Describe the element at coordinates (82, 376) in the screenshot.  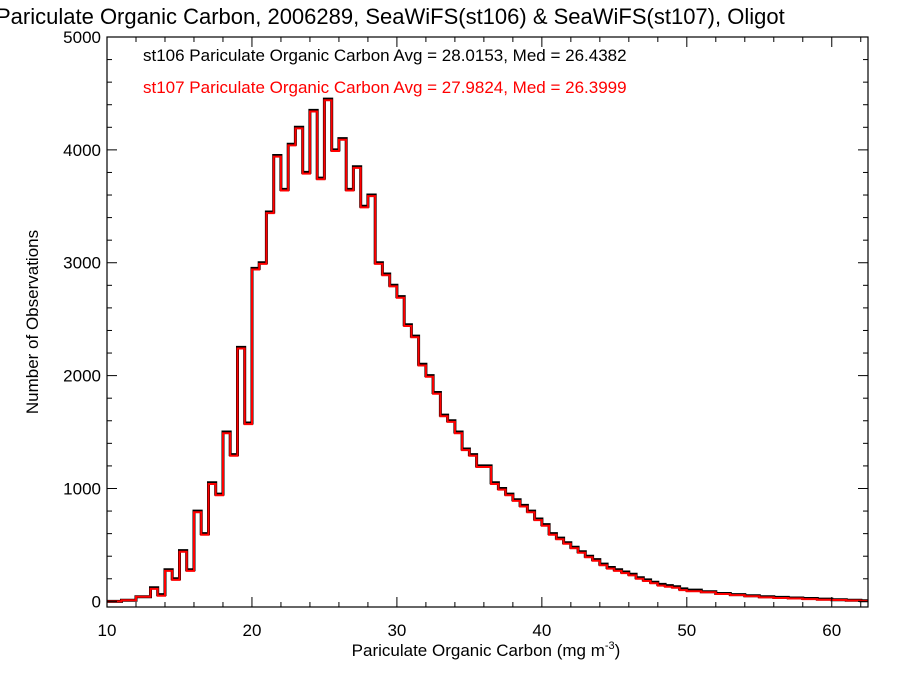
I see `y-tick-label: 2000` at that location.